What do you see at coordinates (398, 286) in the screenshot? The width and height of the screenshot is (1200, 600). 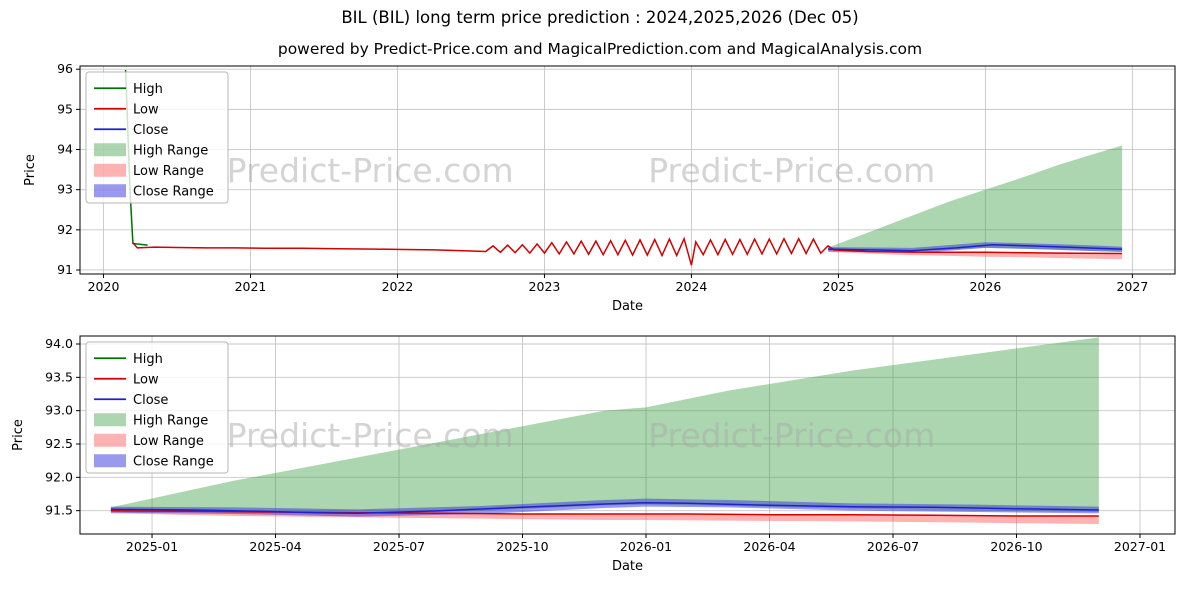 I see `svg-text: 2022` at bounding box center [398, 286].